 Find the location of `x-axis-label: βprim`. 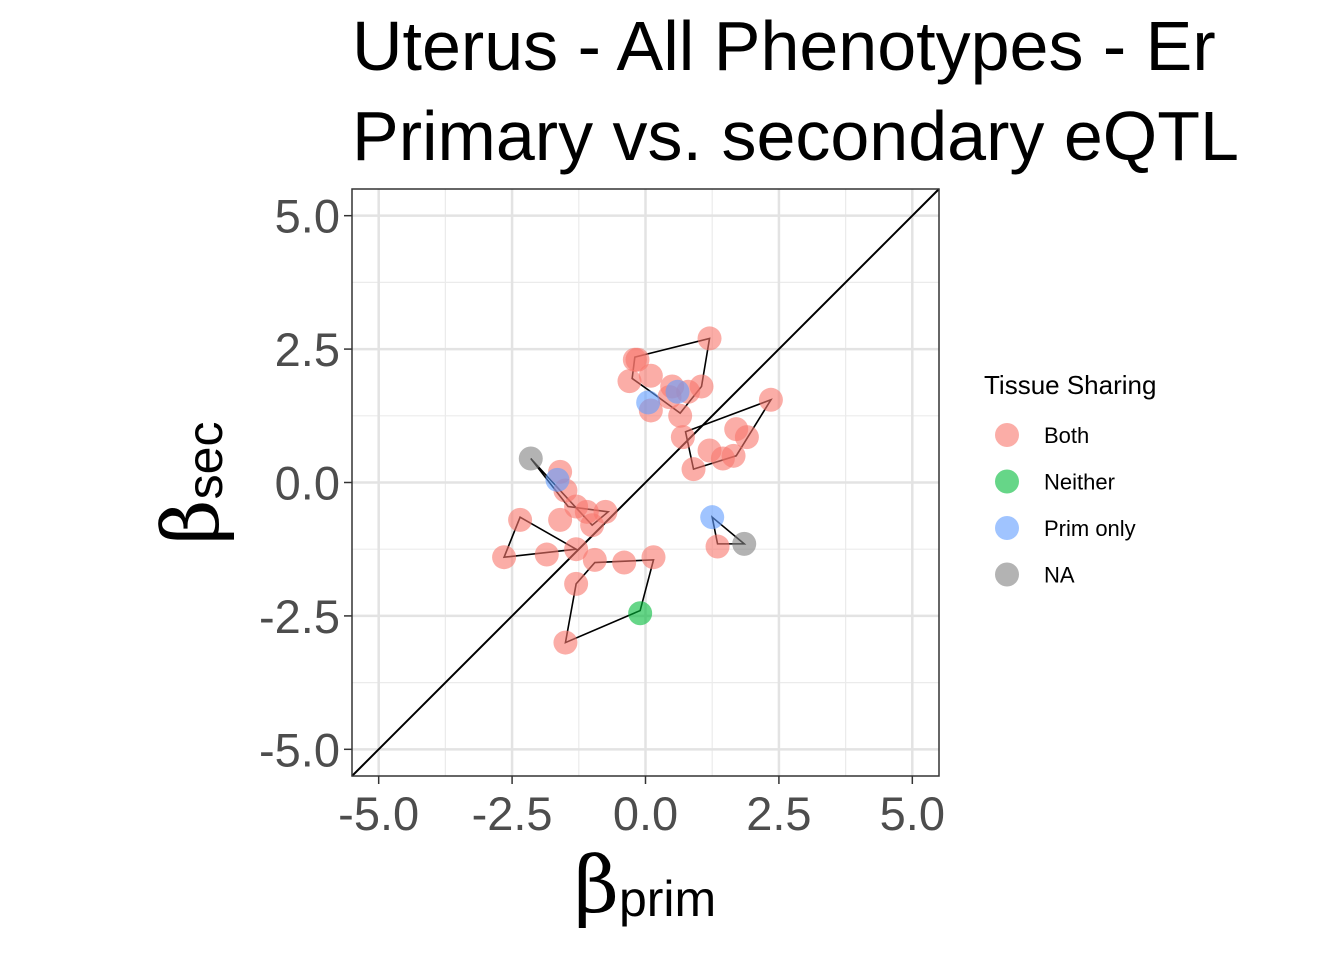

x-axis-label: βprim is located at coordinates (645, 886).